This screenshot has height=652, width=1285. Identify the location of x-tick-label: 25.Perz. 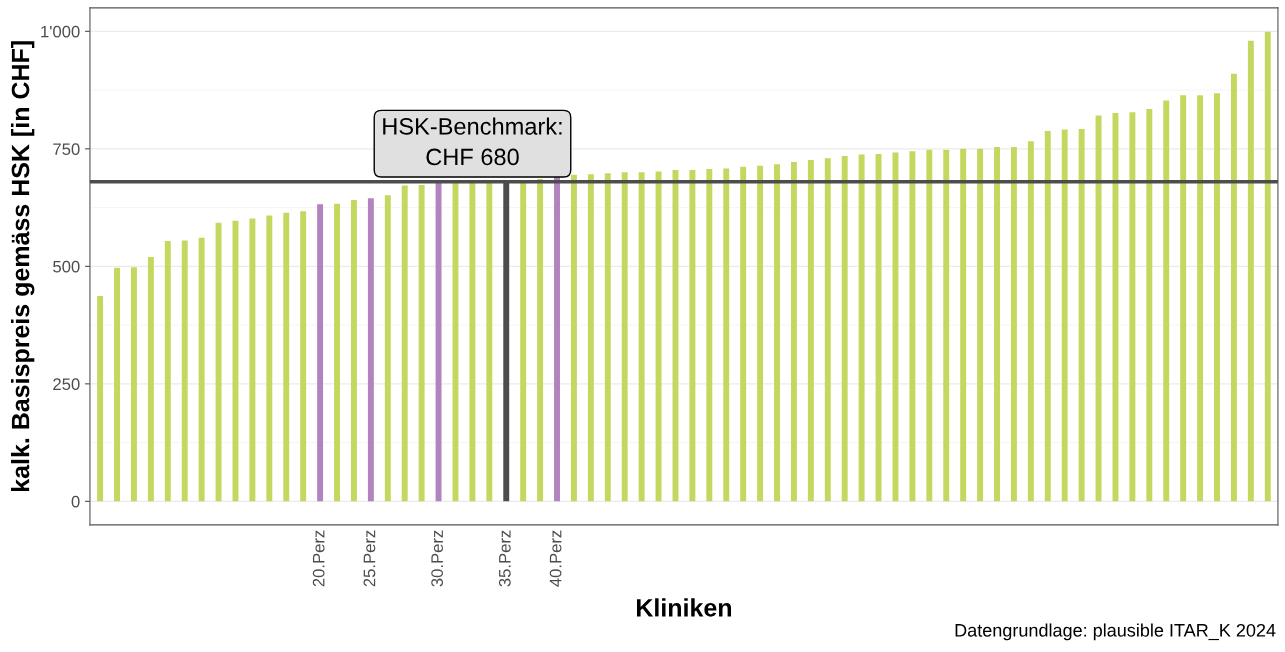
(369, 558).